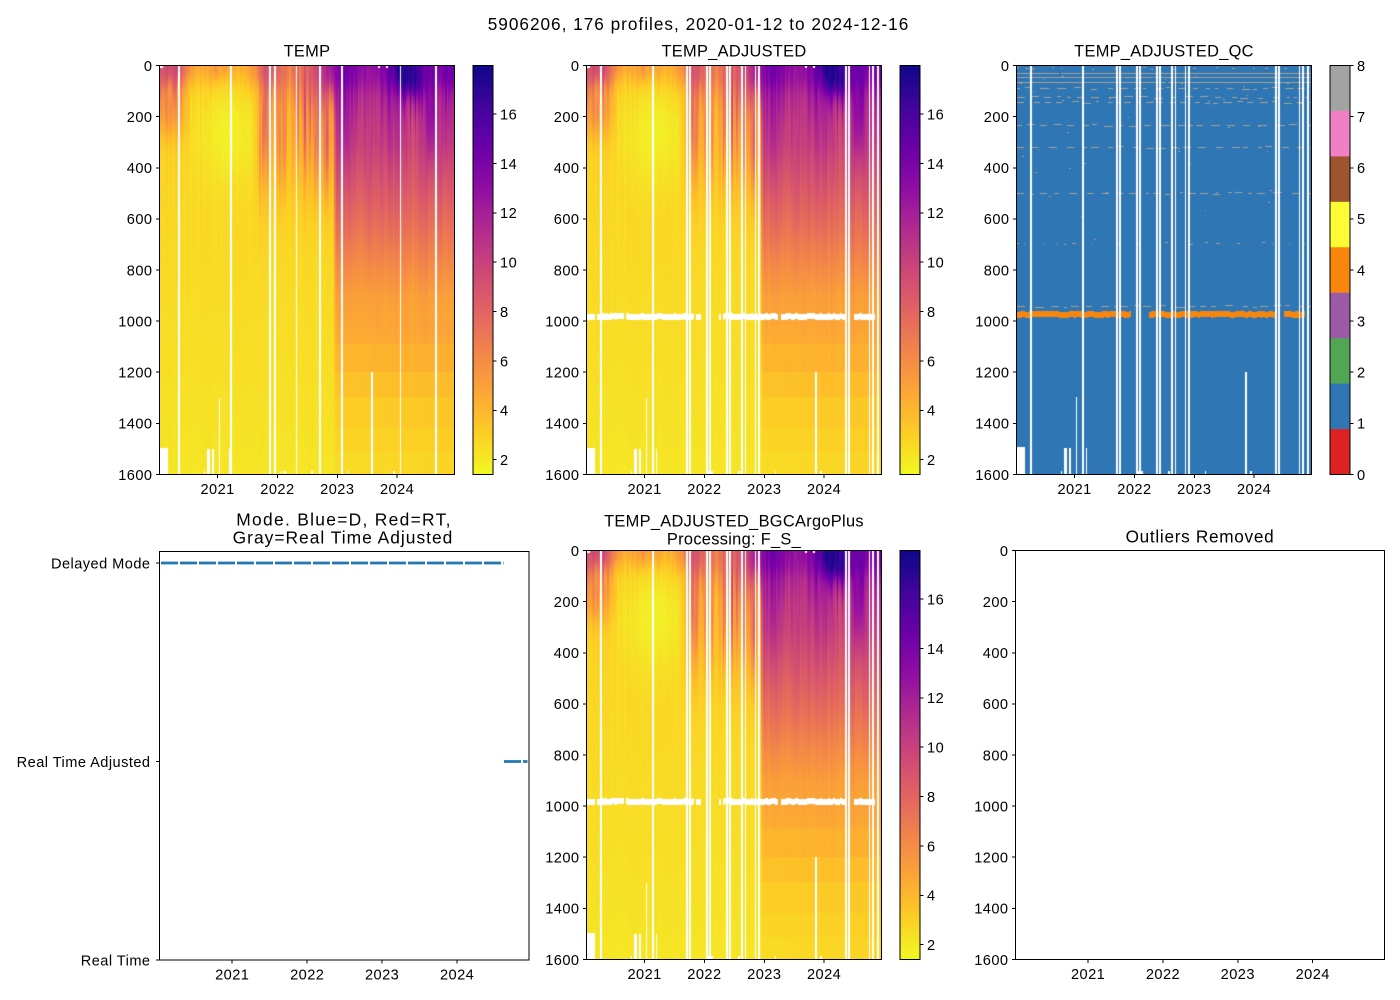 The width and height of the screenshot is (1400, 1000). What do you see at coordinates (343, 538) in the screenshot?
I see `svg-text: Gray=Real Time Adjusted` at bounding box center [343, 538].